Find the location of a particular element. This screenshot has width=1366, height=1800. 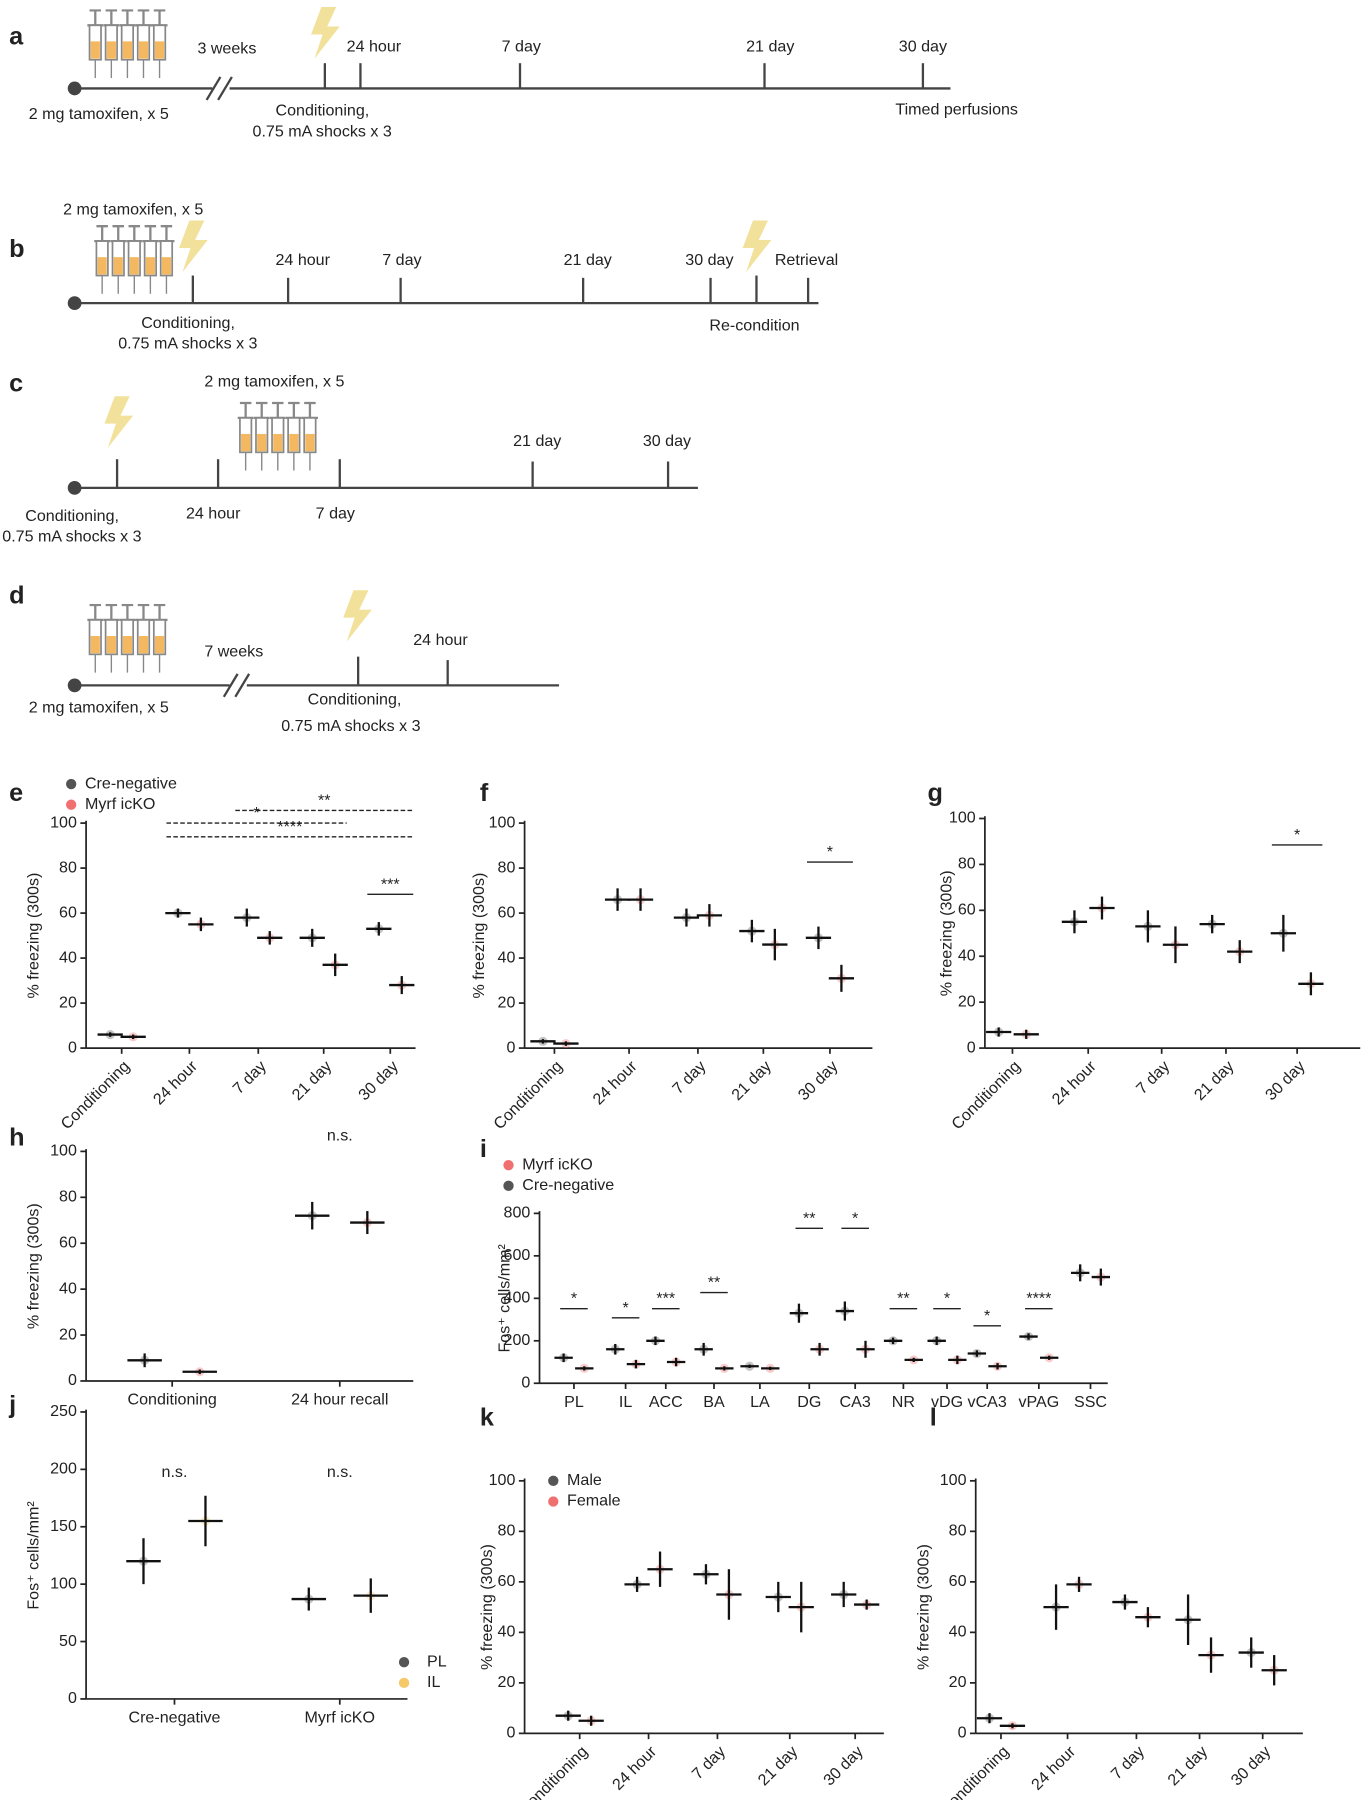

label: 2 mg tamoxifen, x 5 is located at coordinates (274, 382).